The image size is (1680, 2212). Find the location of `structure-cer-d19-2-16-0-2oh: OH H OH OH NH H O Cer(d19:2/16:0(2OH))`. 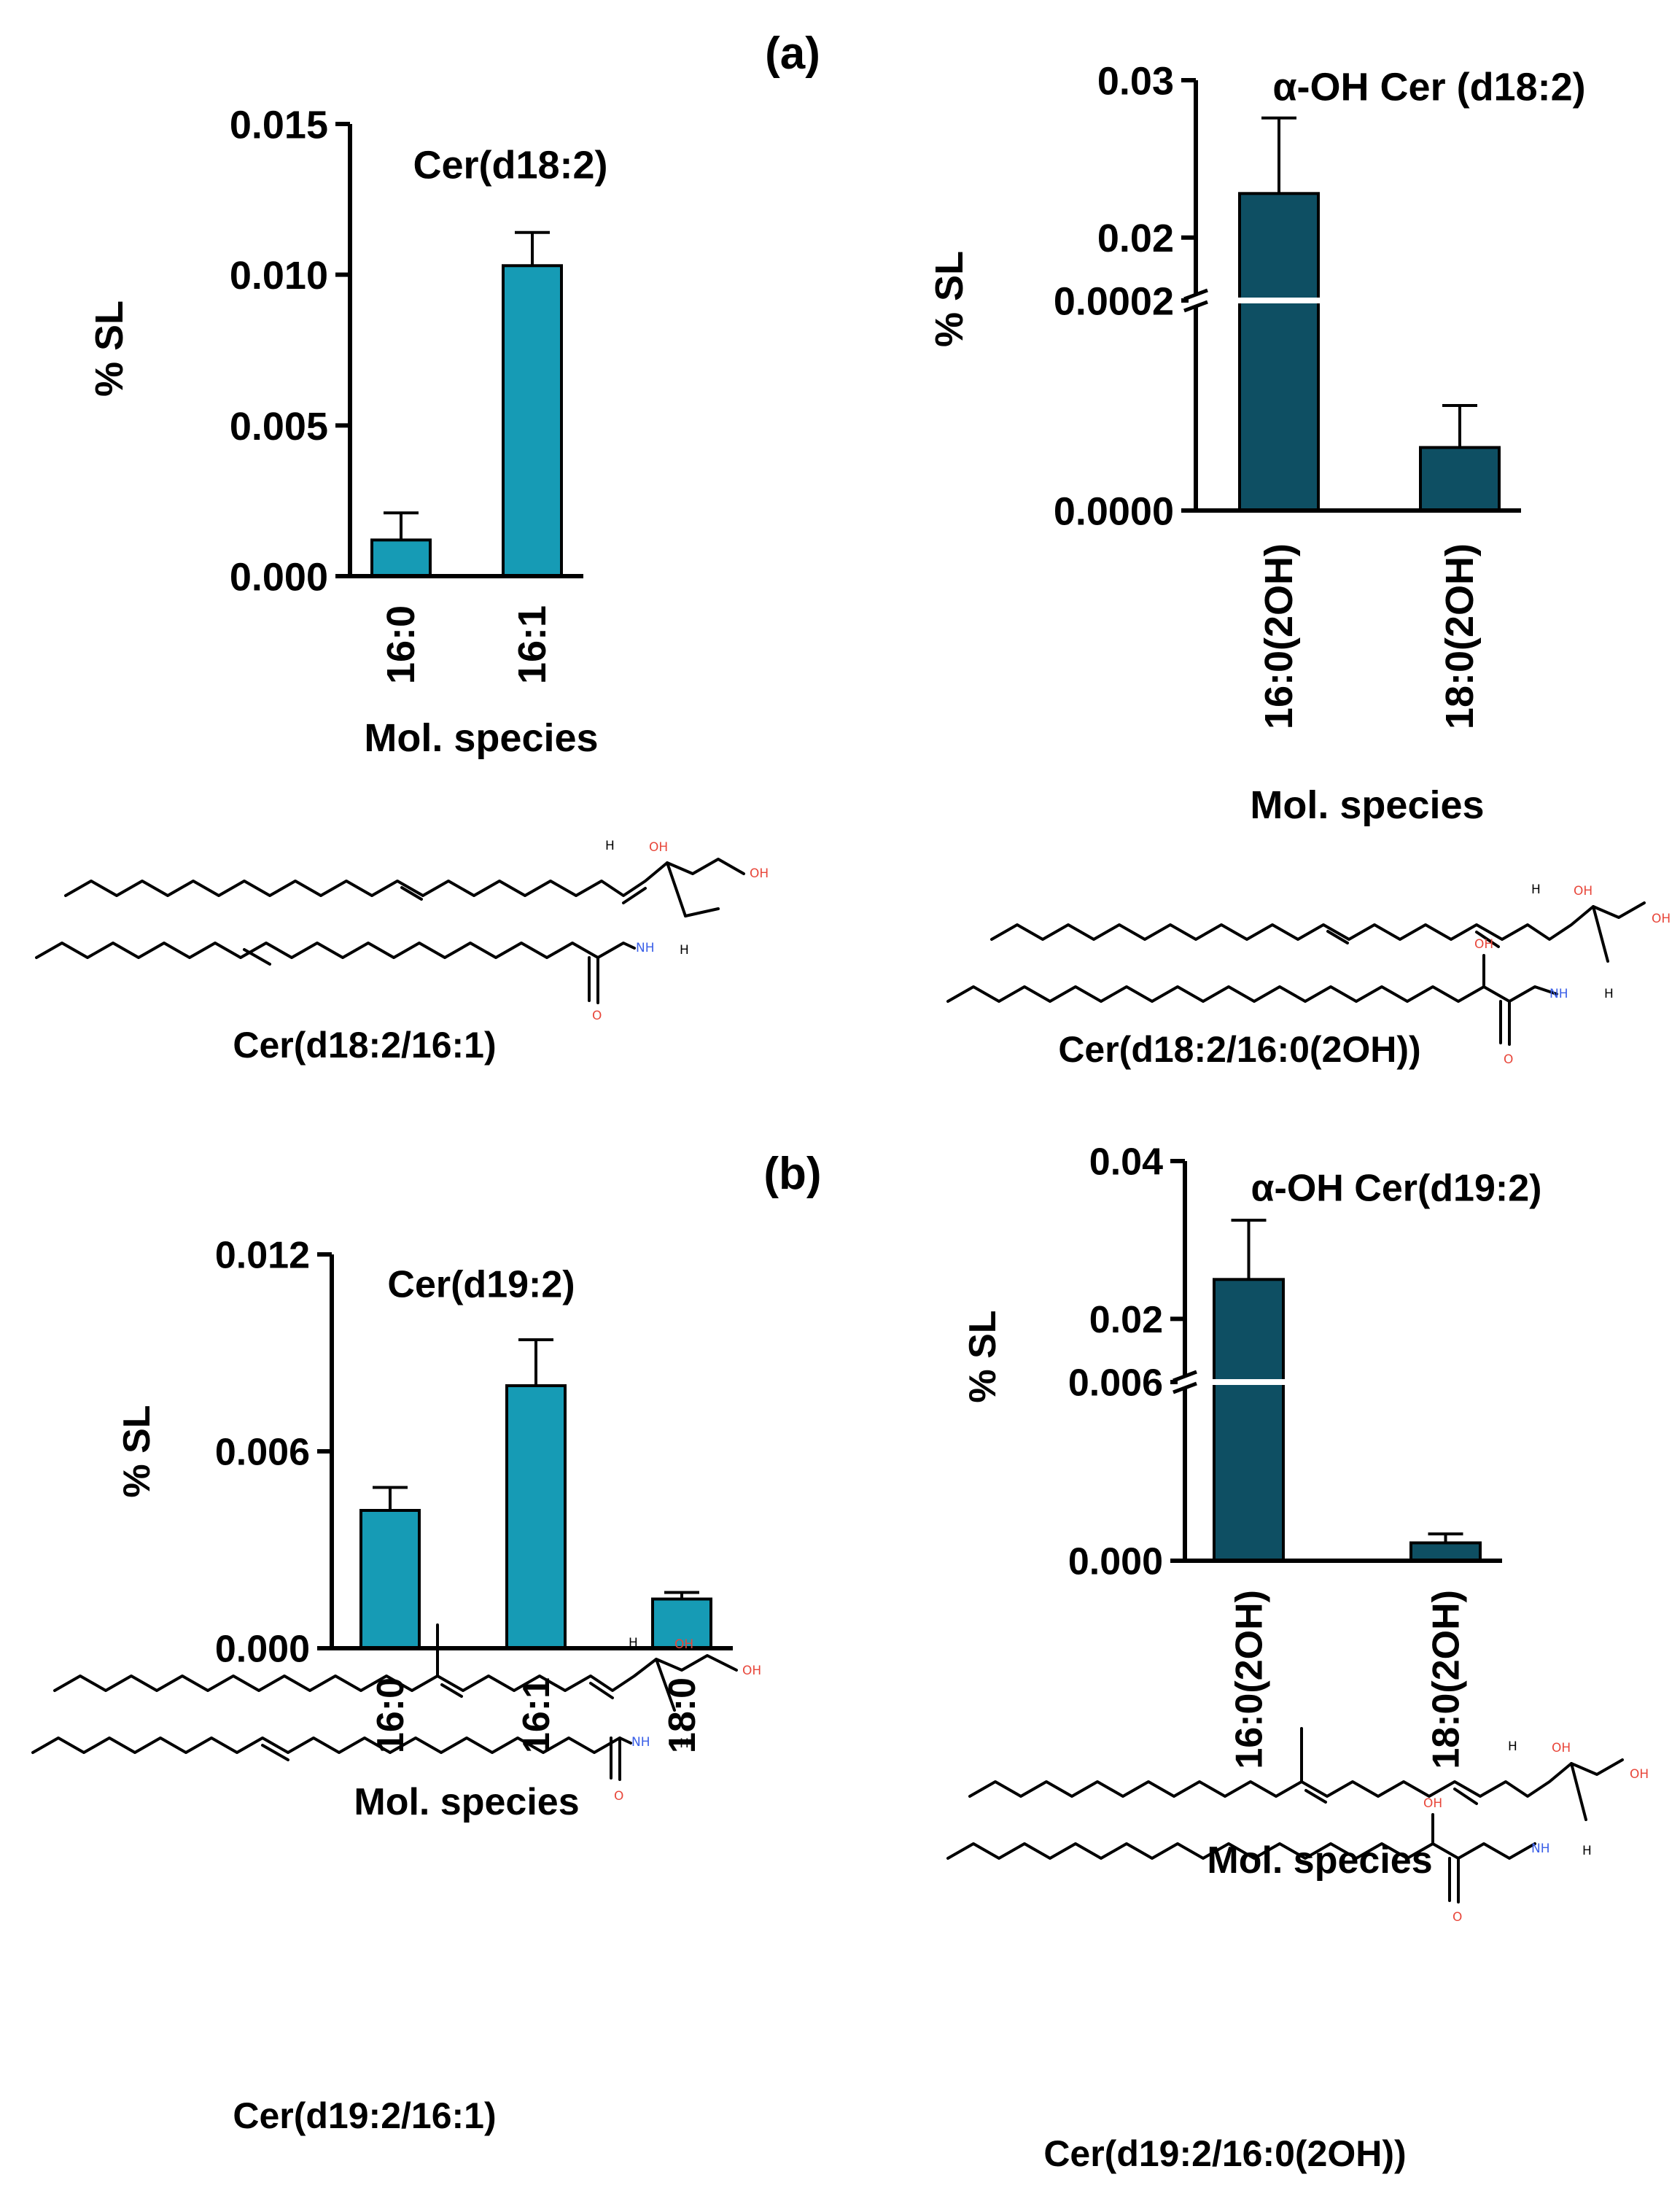

structure-cer-d19-2-16-0-2oh: OH H OH OH NH H O Cer(d19:2/16:0(2OH)) is located at coordinates (1297, 1951).